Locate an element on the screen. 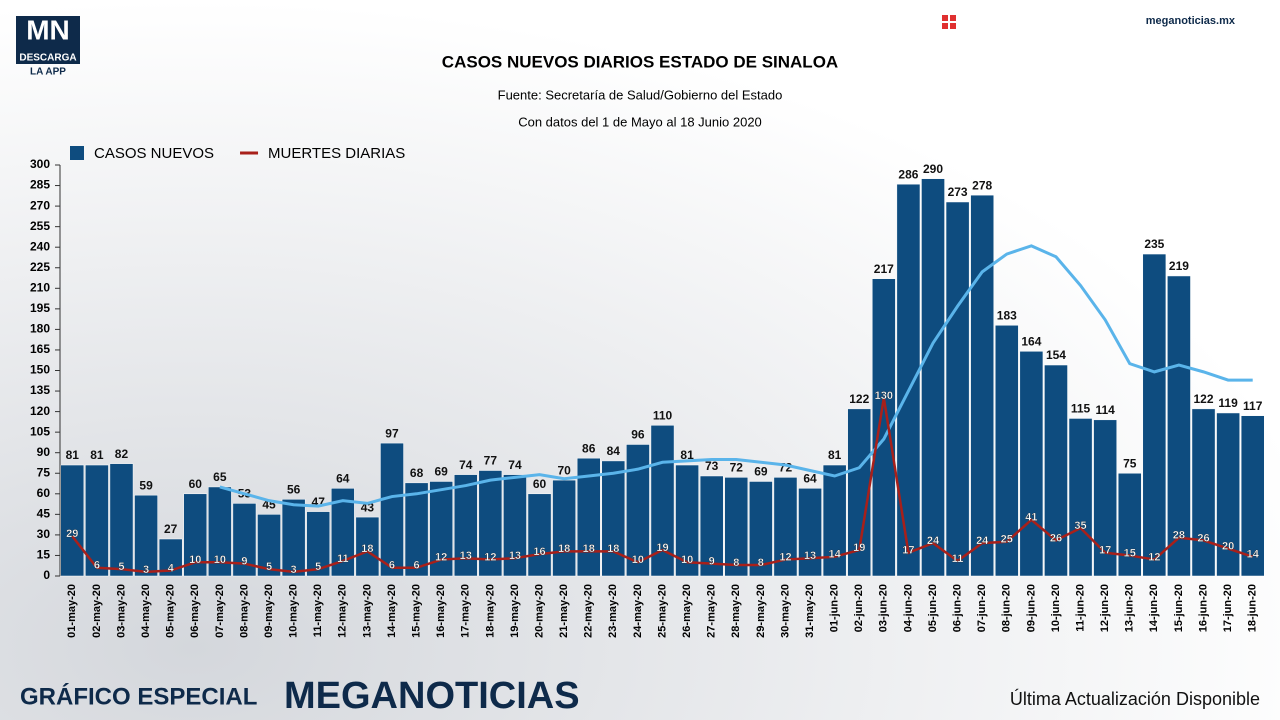  x-tick-label: 20-may-20 is located at coordinates (539, 611).